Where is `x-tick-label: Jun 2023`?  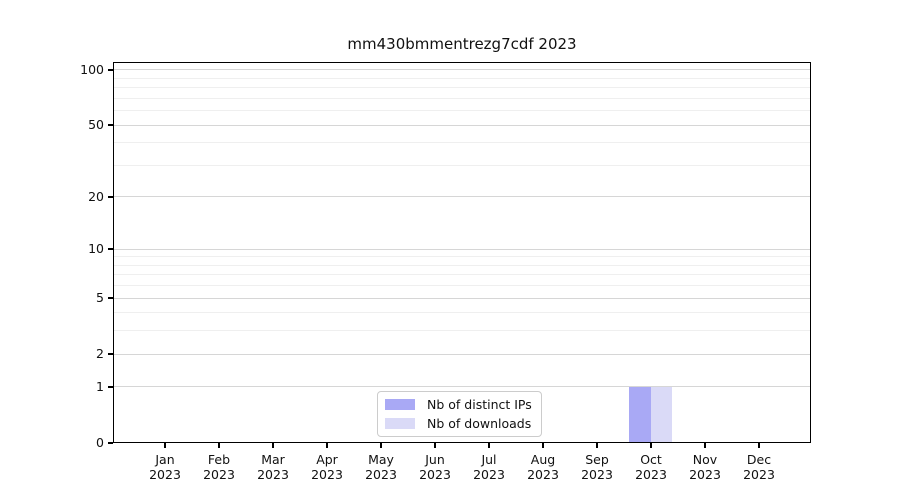
x-tick-label: Jun 2023 is located at coordinates (435, 467).